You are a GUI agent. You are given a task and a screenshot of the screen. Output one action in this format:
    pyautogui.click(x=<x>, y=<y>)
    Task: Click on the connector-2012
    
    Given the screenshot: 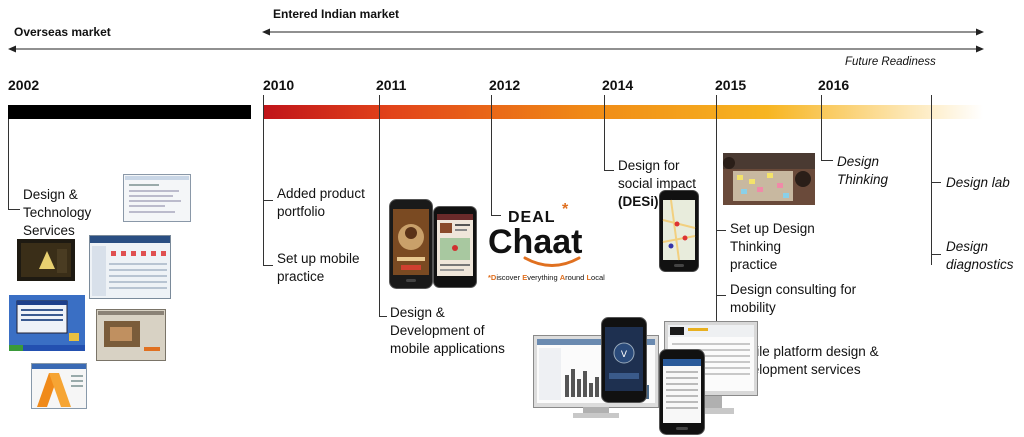 What is the action you would take?
    pyautogui.click(x=491, y=155)
    